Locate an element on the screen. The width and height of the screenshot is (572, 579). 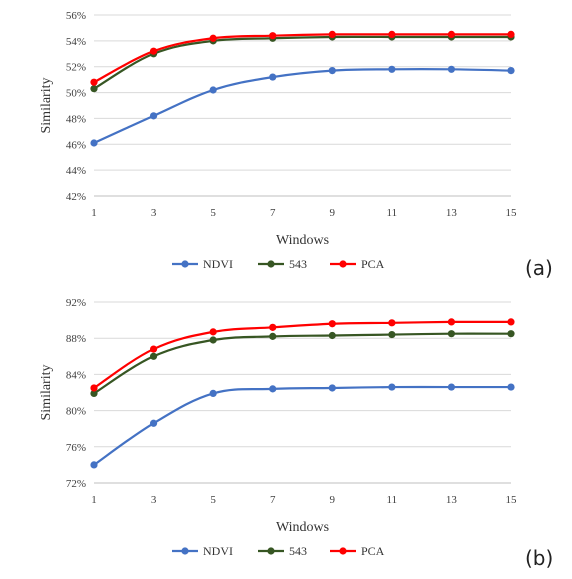
y-tick-label: 50% is located at coordinates (76, 94).